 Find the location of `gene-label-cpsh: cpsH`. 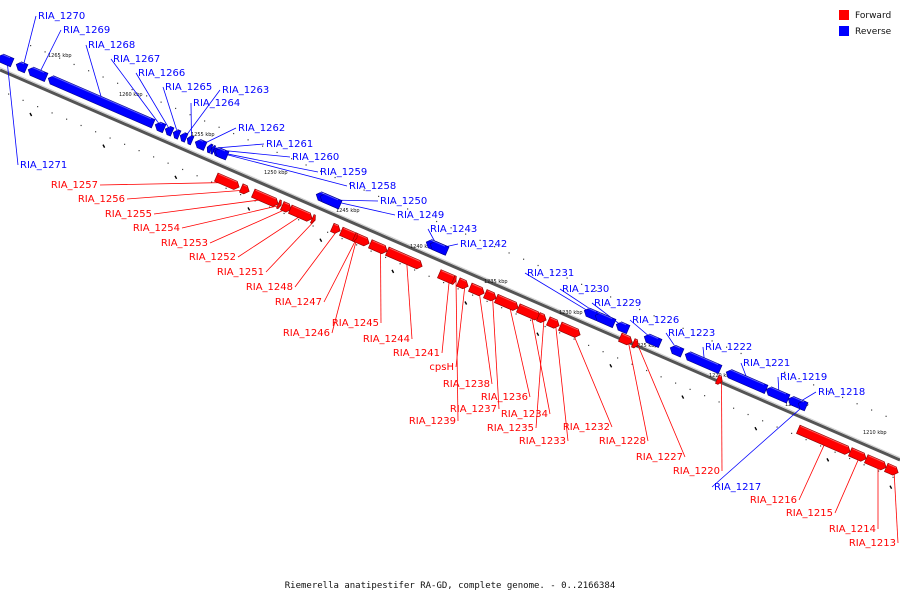

gene-label-cpsh: cpsH is located at coordinates (441, 367).